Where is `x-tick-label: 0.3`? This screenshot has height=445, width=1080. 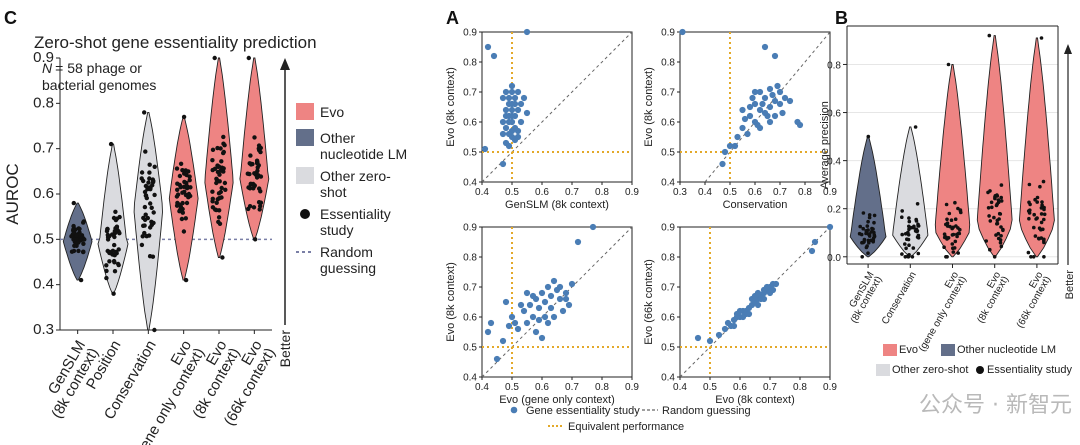
x-tick-label: 0.3 is located at coordinates (680, 192).